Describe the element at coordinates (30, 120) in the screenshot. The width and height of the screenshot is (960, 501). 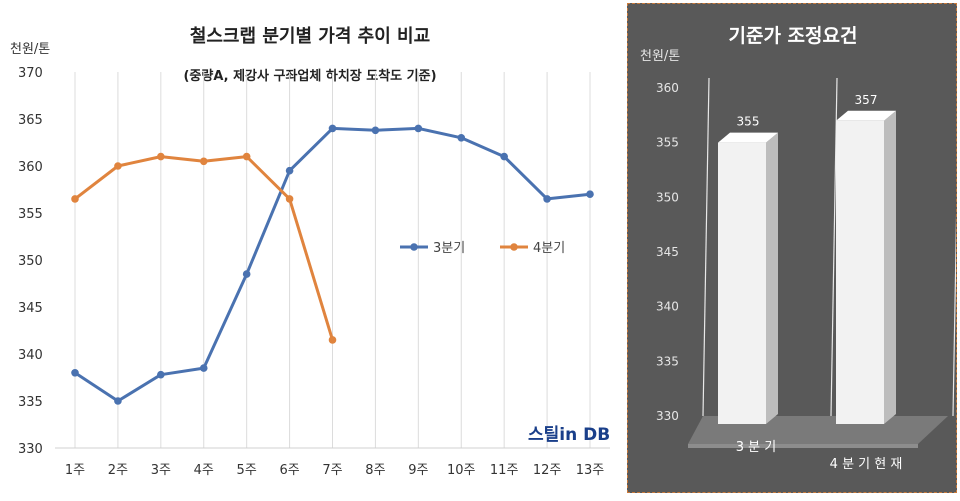
I see `y-tick-label: 365` at that location.